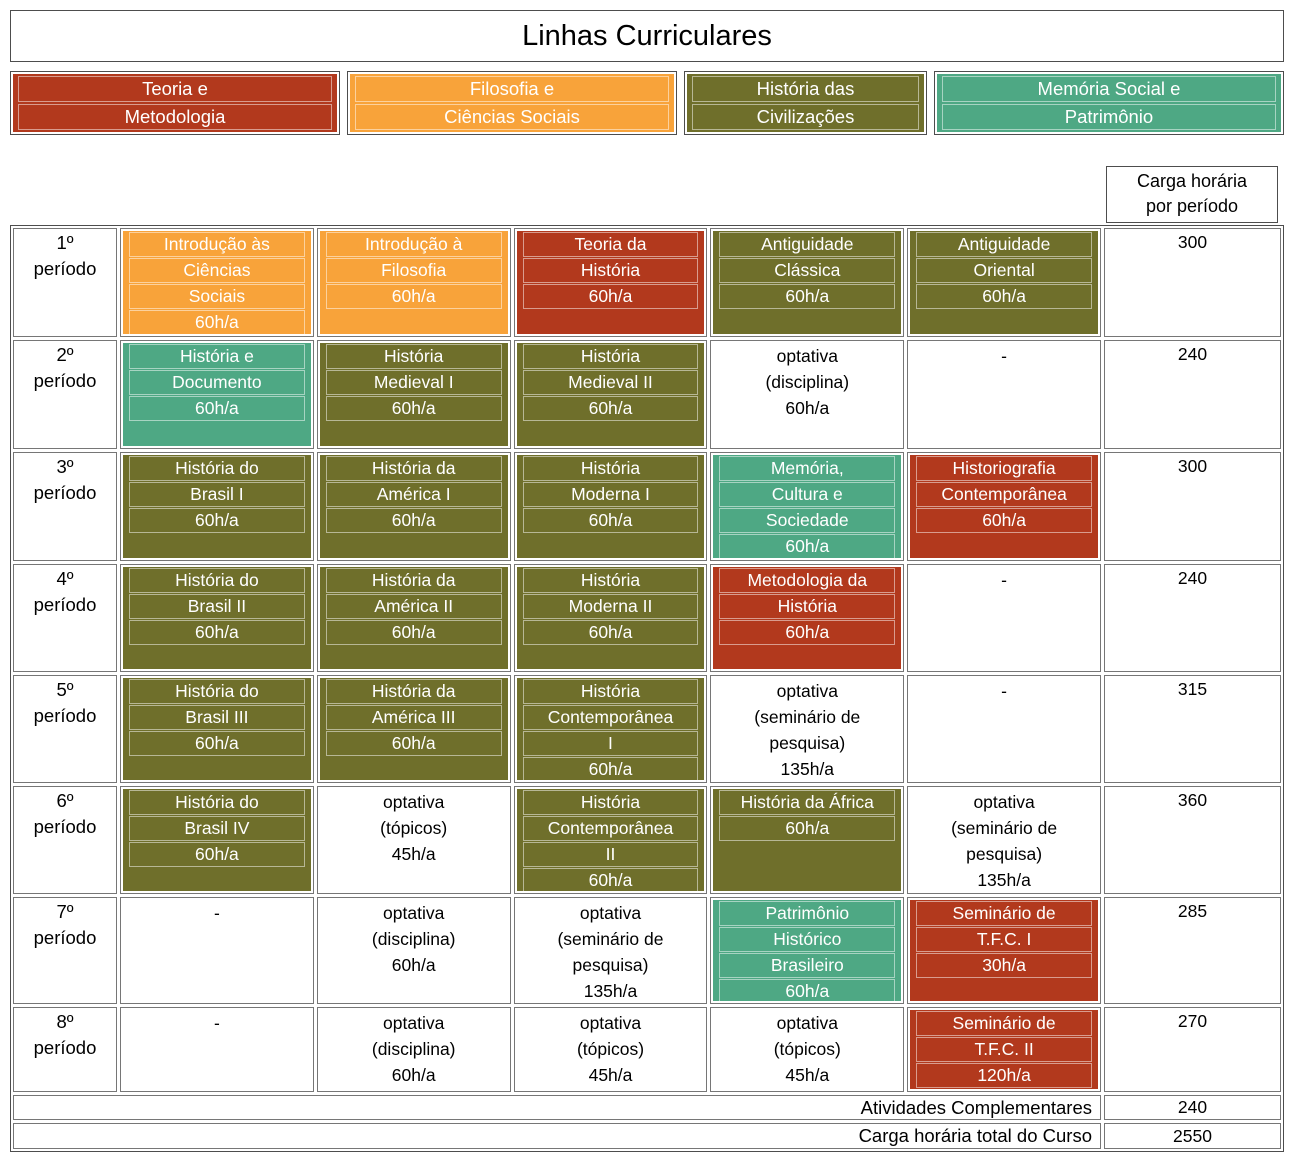  I want to click on course-block: Antiguidade Oriental 60h/a, so click(1004, 282).